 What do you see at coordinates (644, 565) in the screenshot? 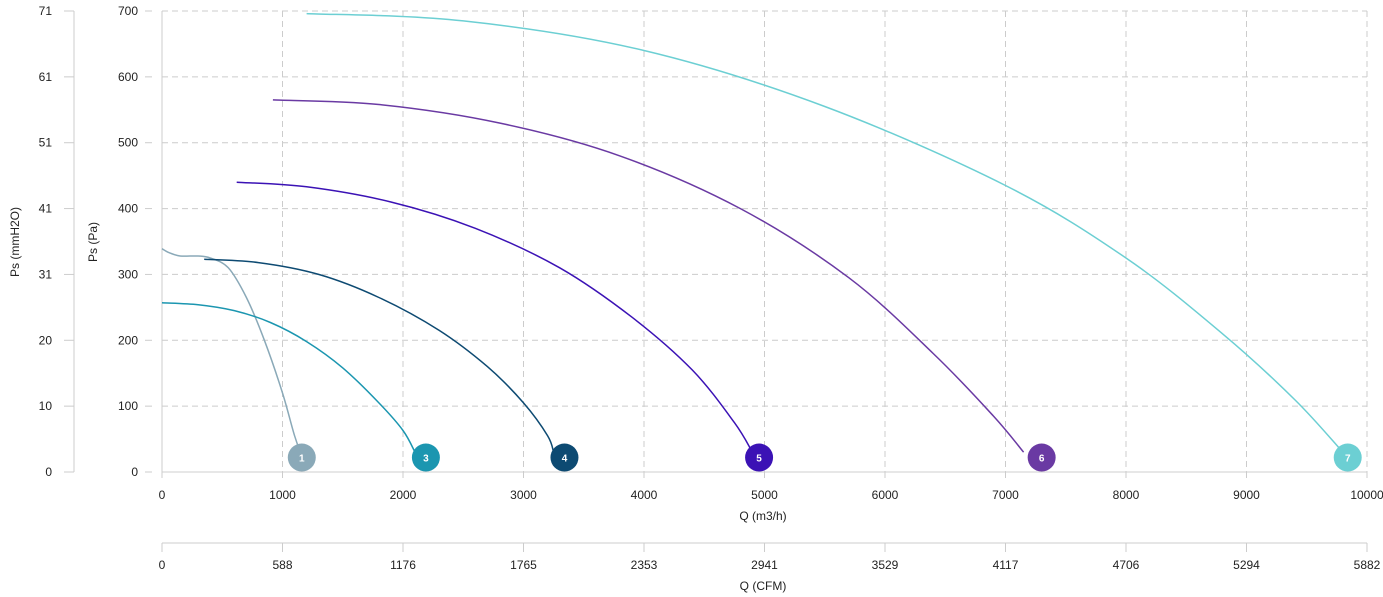
I see `x-tick-label-cfm: 2353` at bounding box center [644, 565].